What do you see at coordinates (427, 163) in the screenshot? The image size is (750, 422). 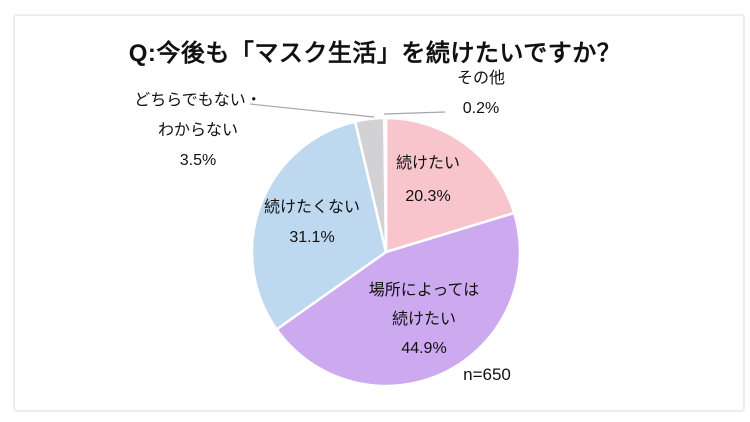 I see `label-continue-name: 続けたい` at bounding box center [427, 163].